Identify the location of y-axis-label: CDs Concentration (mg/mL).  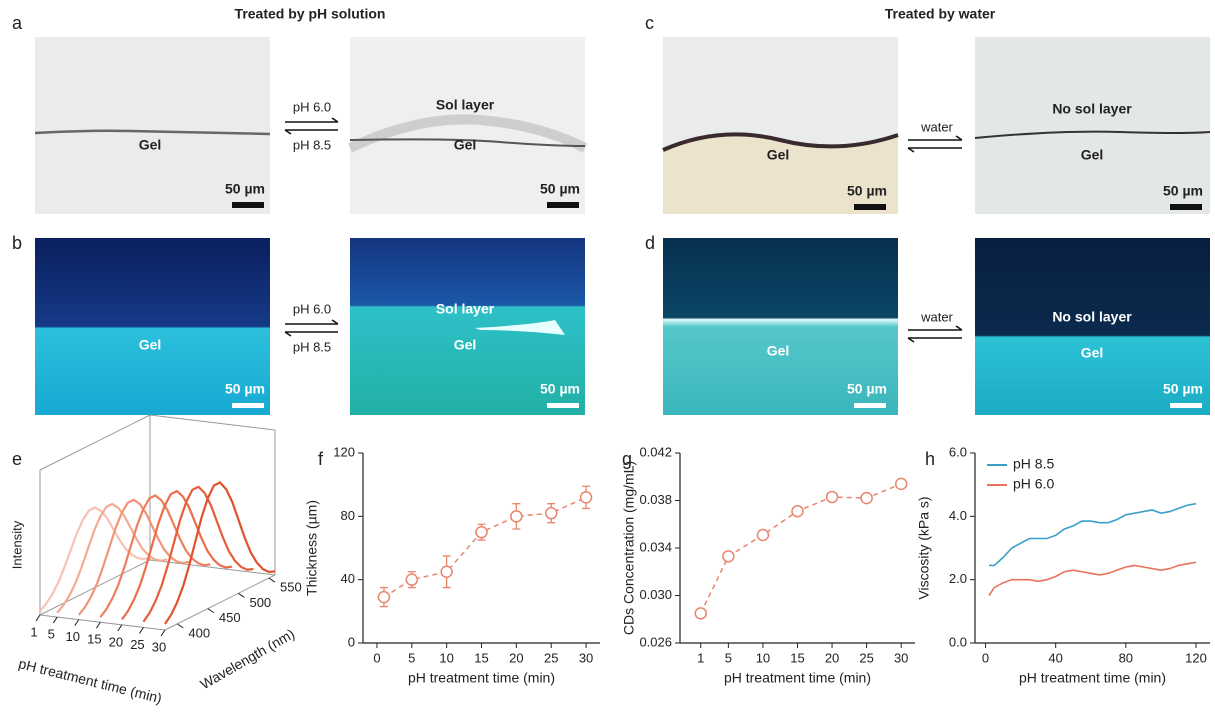
(629, 548).